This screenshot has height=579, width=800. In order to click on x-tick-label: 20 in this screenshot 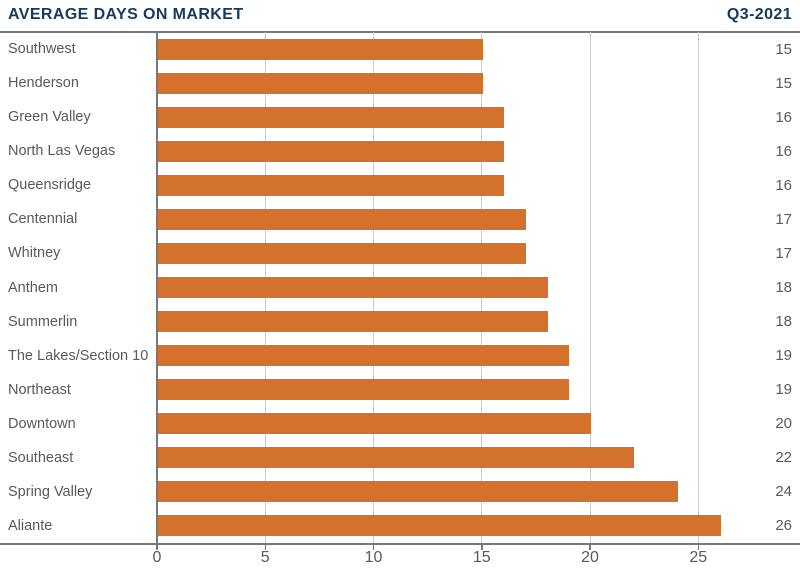, I will do `click(590, 557)`.